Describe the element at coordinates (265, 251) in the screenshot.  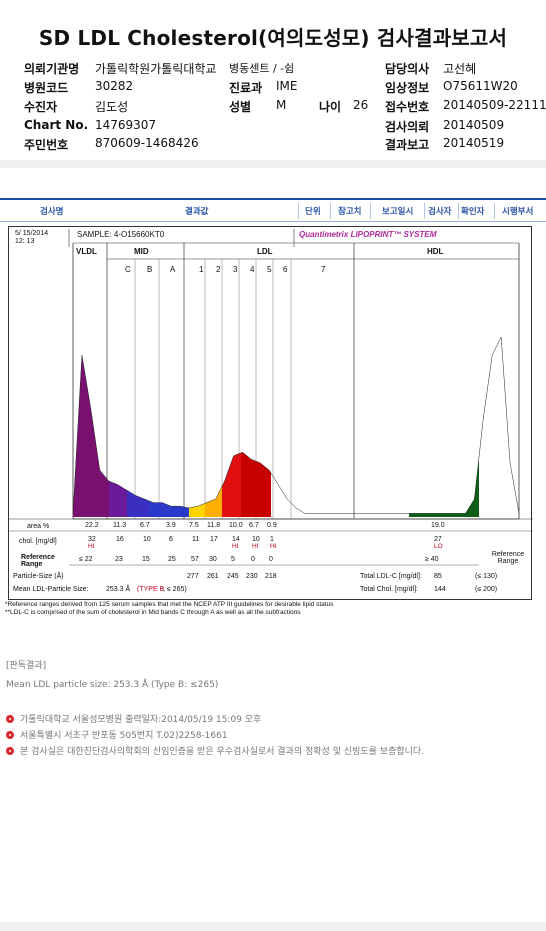
I see `section-ldl: LDL` at that location.